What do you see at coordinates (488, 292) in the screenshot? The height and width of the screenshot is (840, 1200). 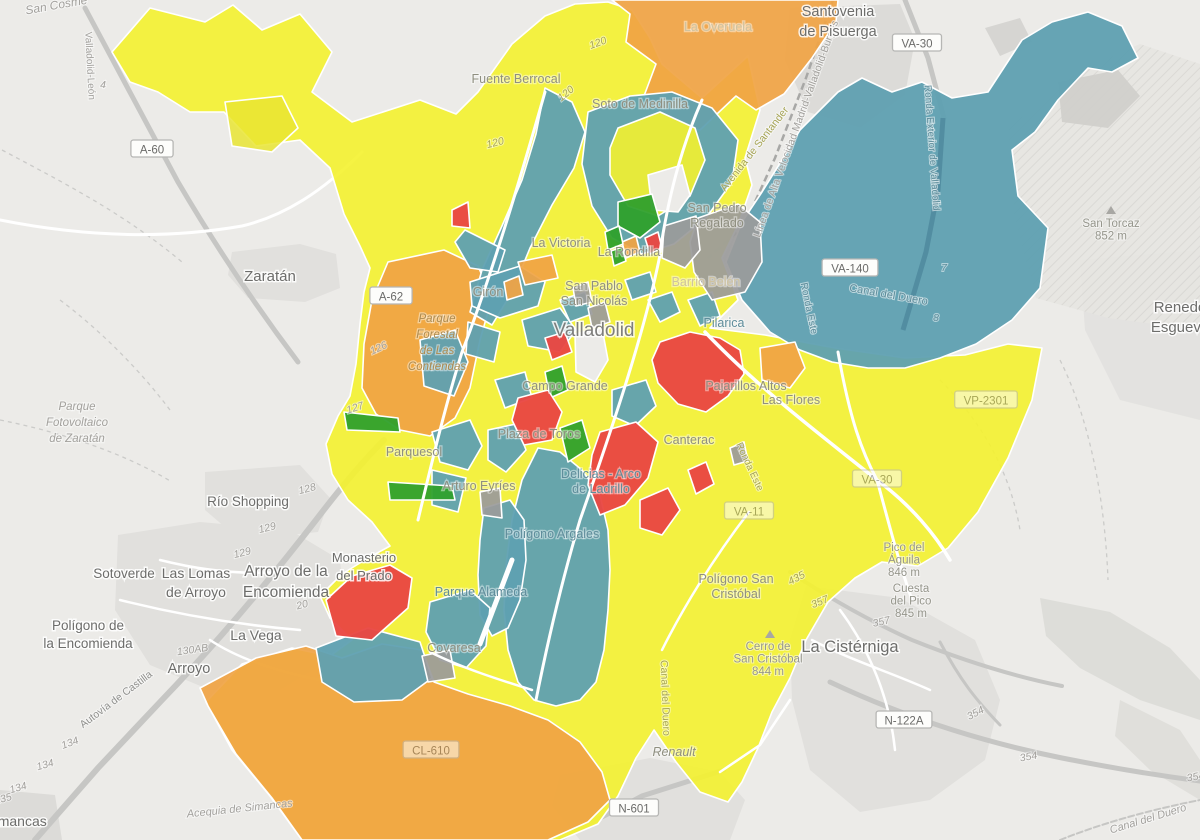 I see `area-label: Girón` at bounding box center [488, 292].